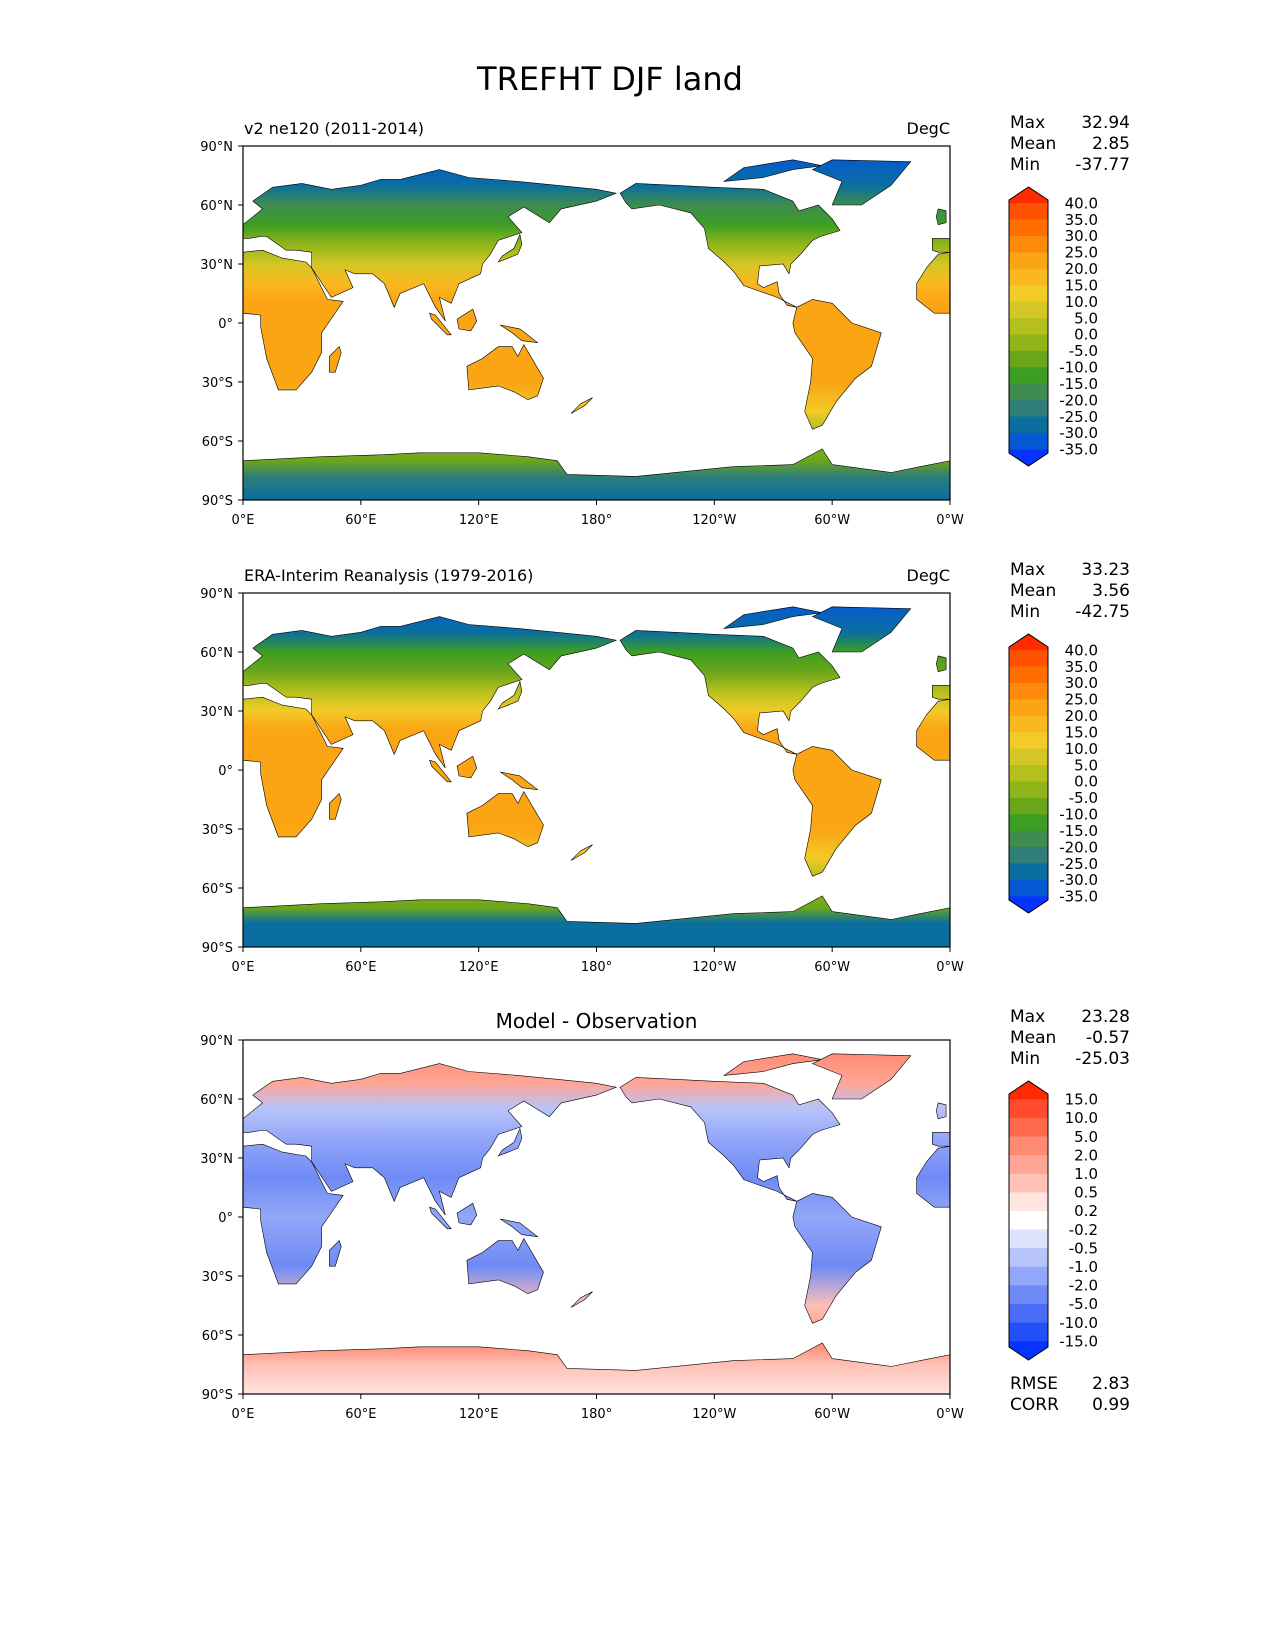 Image resolution: width=1275 pixels, height=1650 pixels. I want to click on x-tick-label: 60°W, so click(832, 520).